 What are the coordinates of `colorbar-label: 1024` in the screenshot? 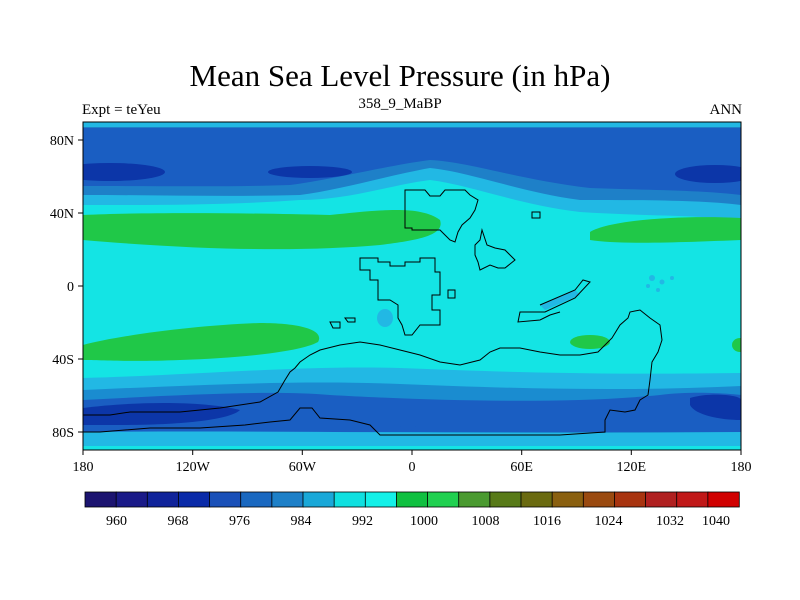 It's located at (609, 521).